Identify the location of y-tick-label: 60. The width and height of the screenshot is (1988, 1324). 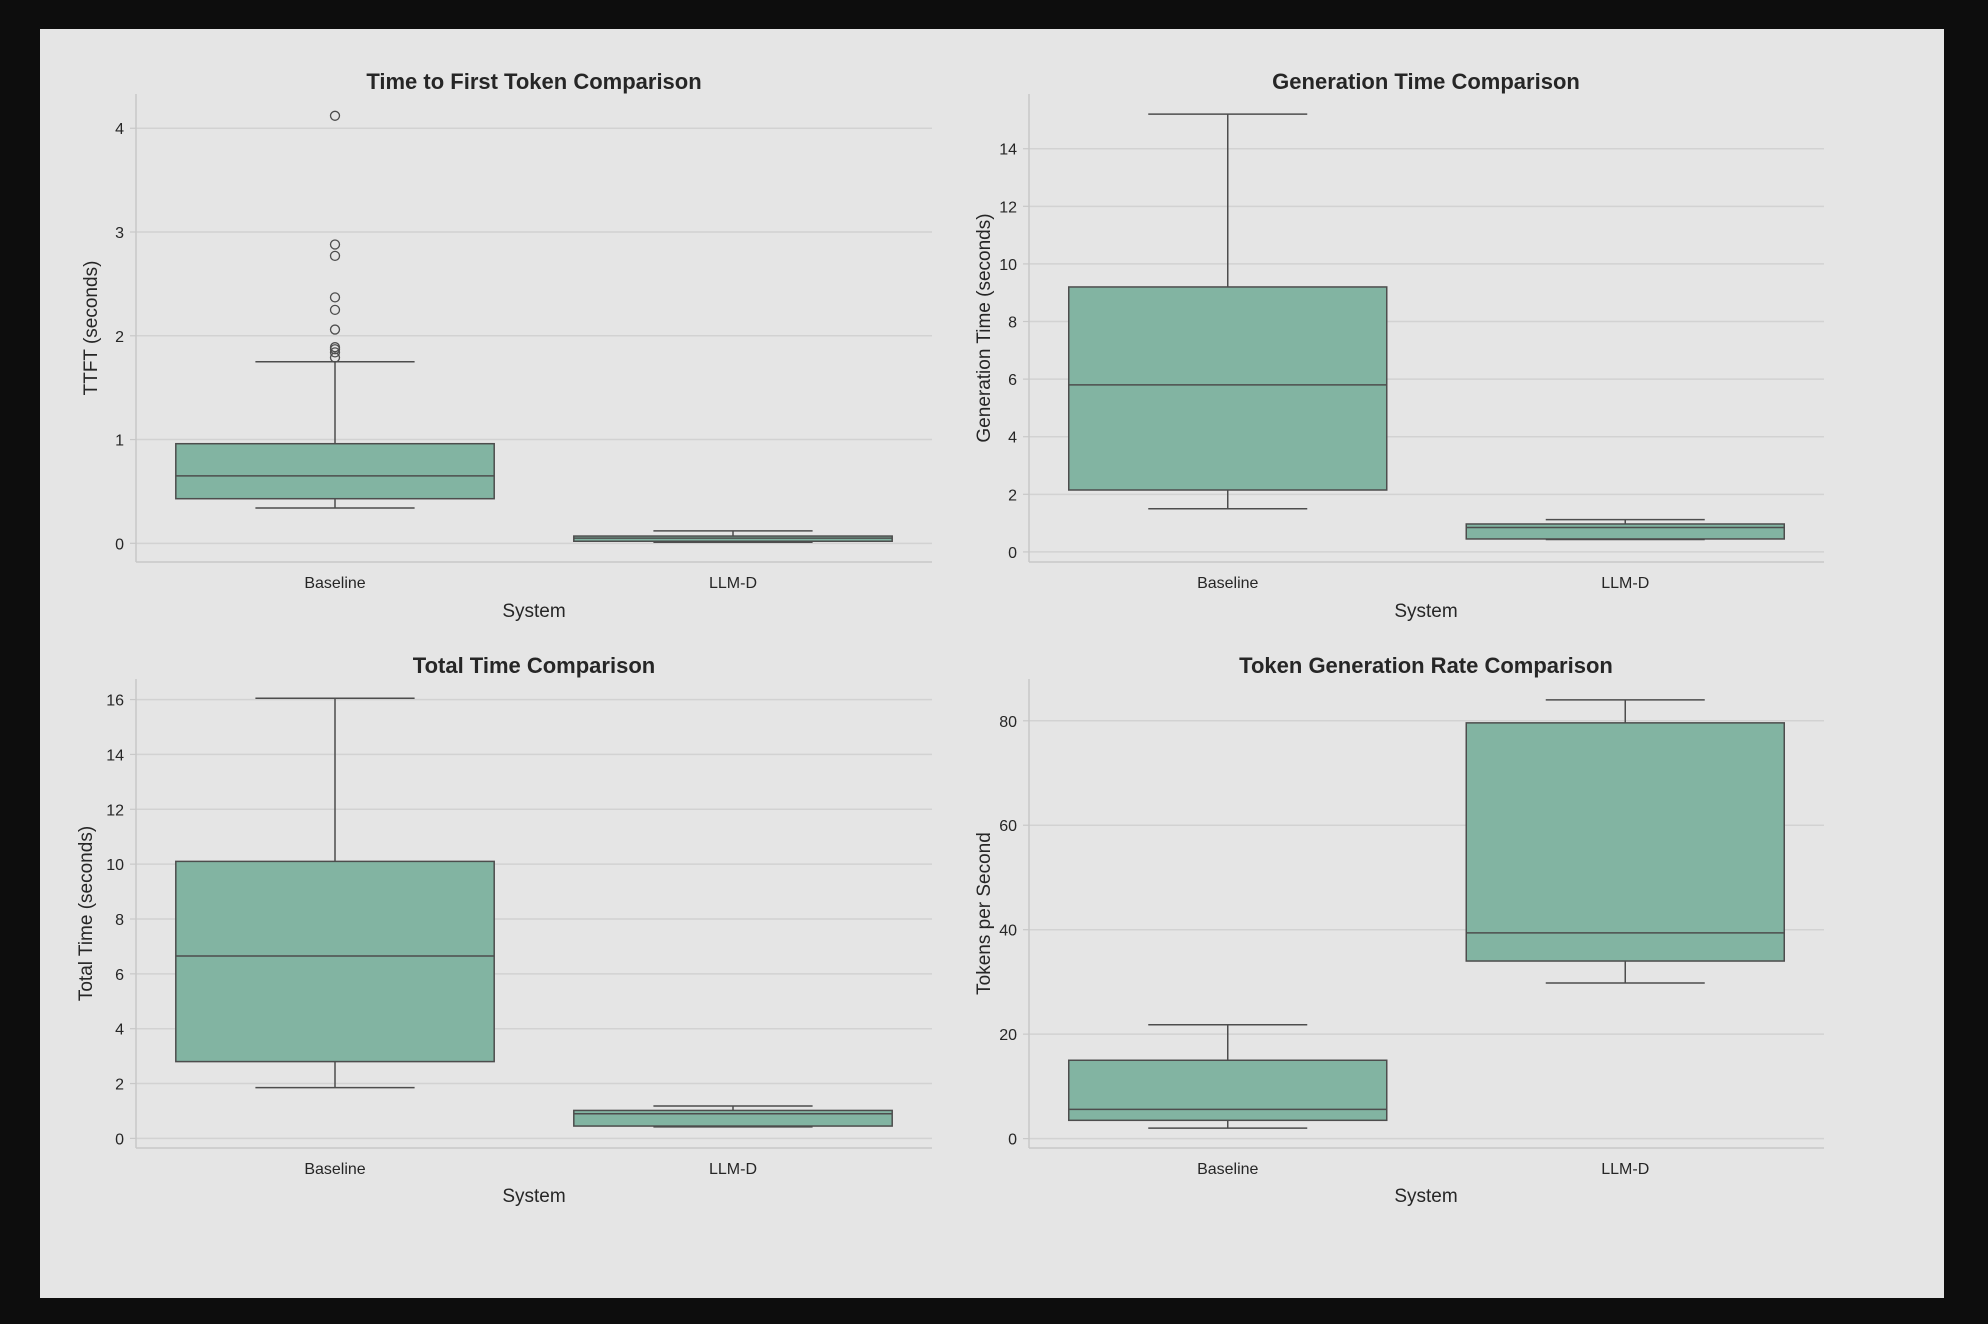
(1008, 826).